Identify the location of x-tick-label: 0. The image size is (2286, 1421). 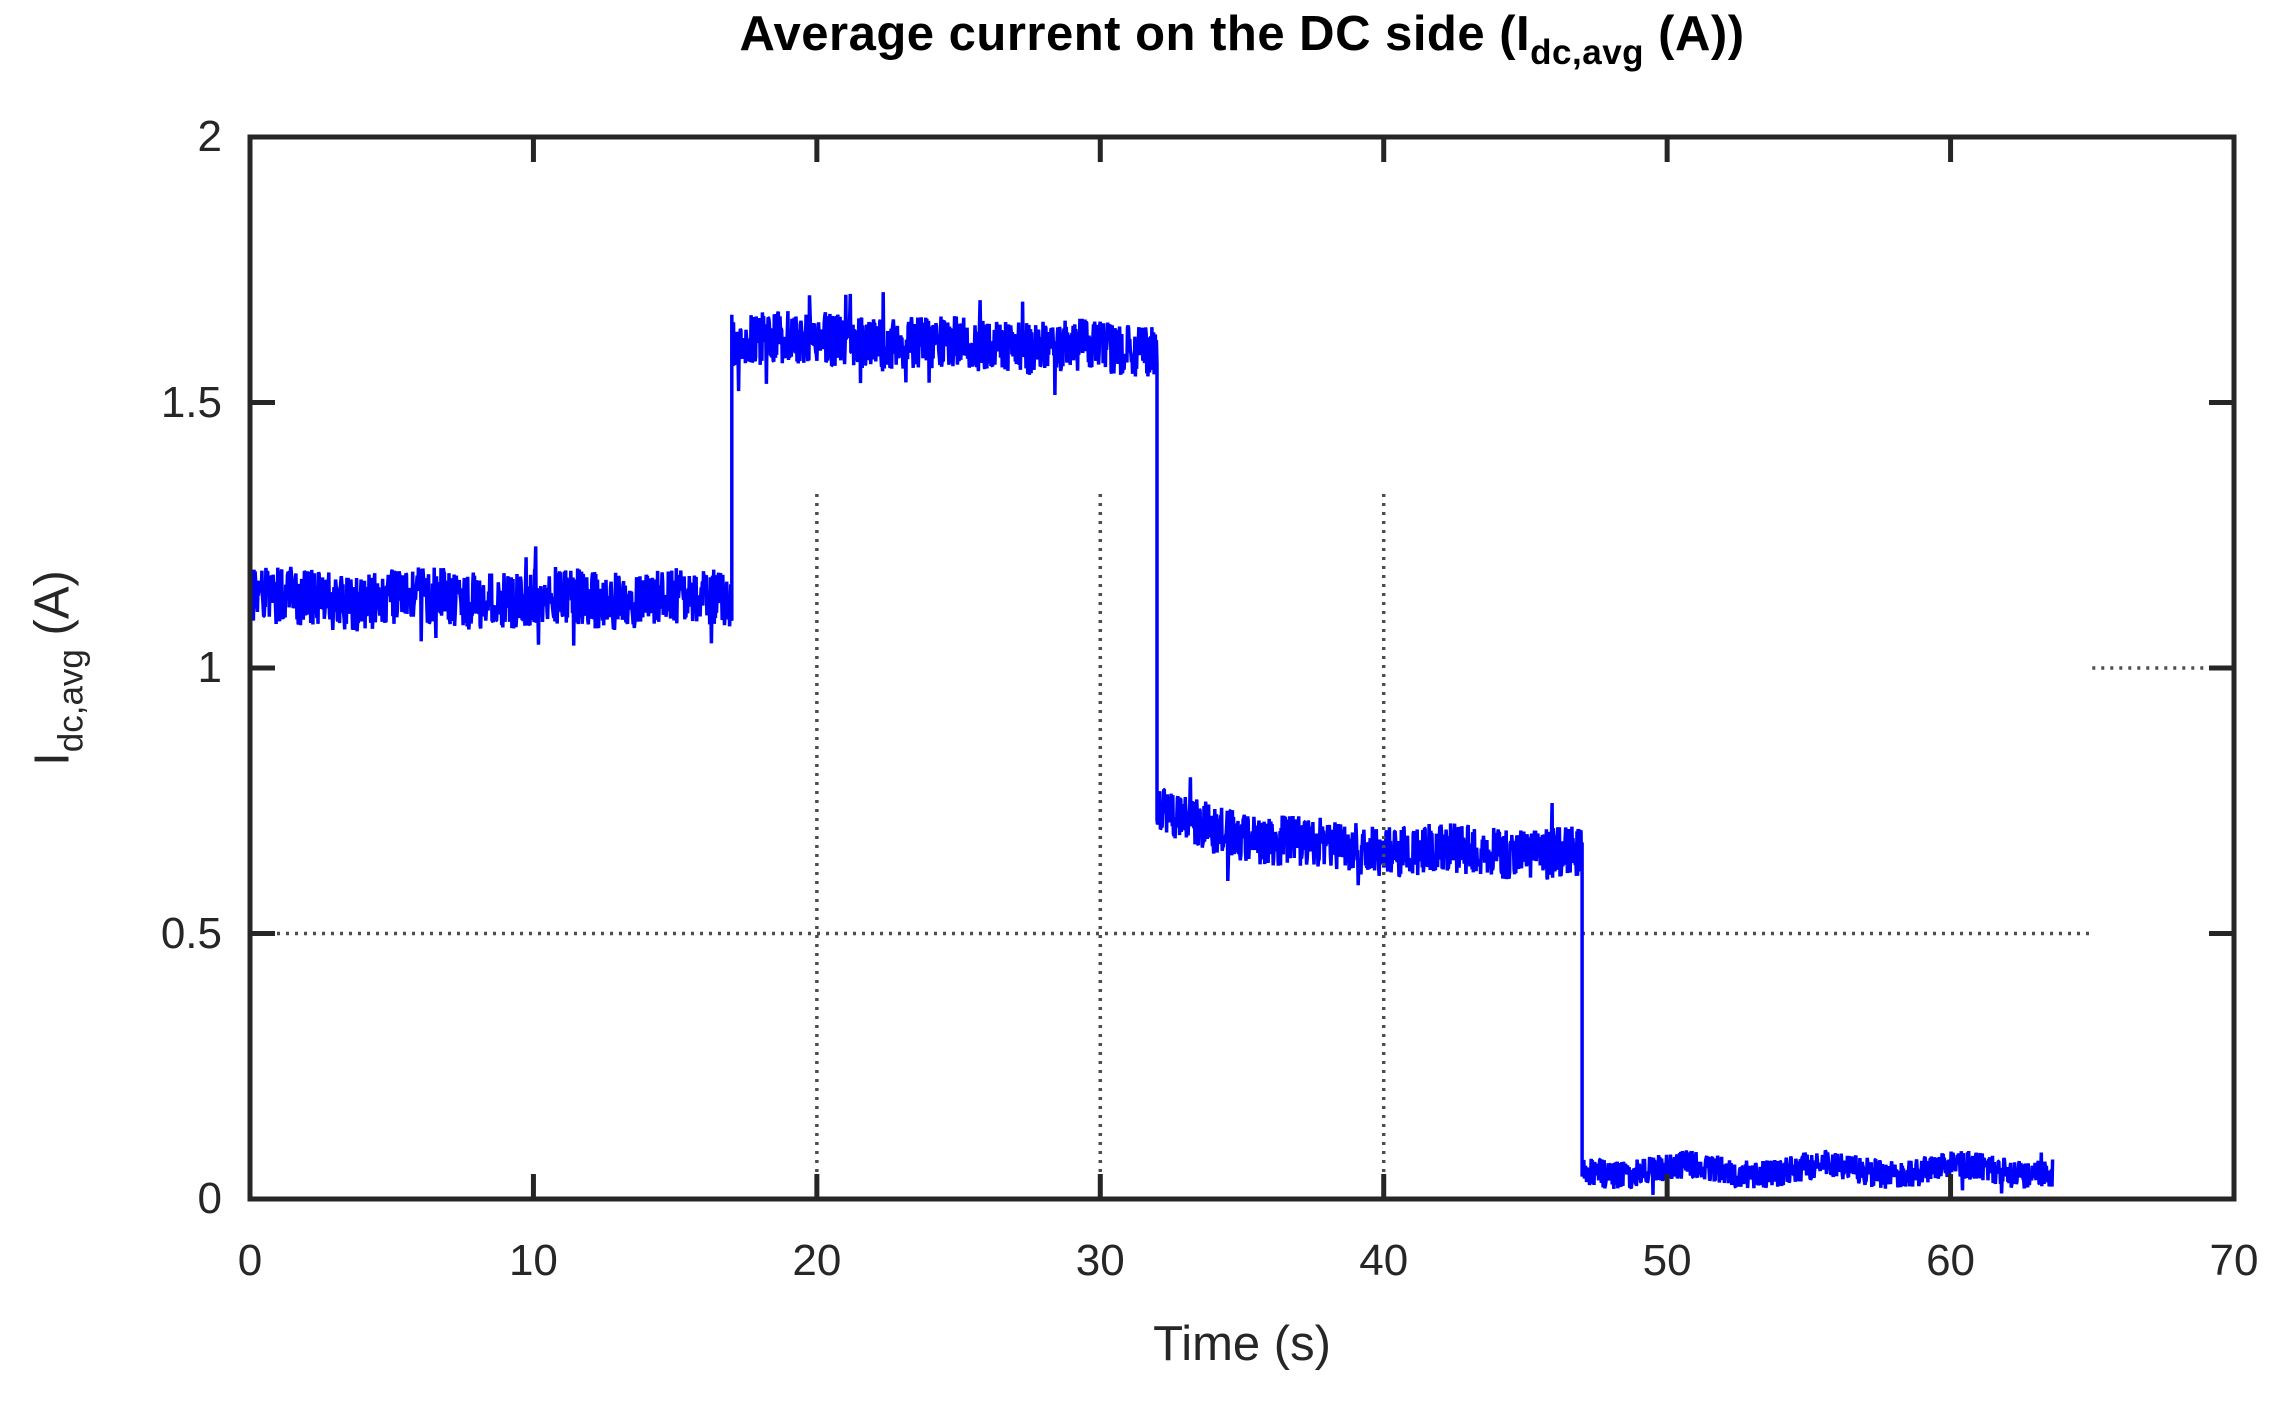
(250, 1260).